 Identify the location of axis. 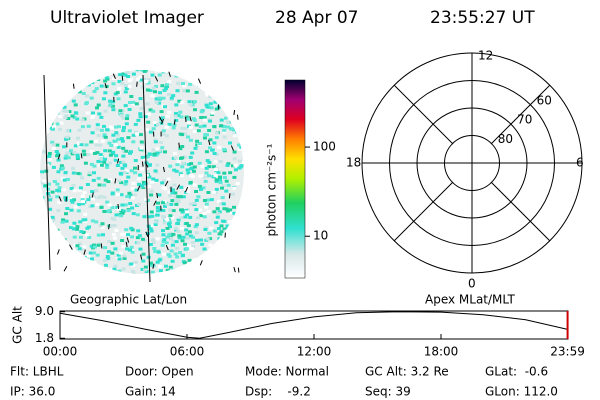
(423, 114).